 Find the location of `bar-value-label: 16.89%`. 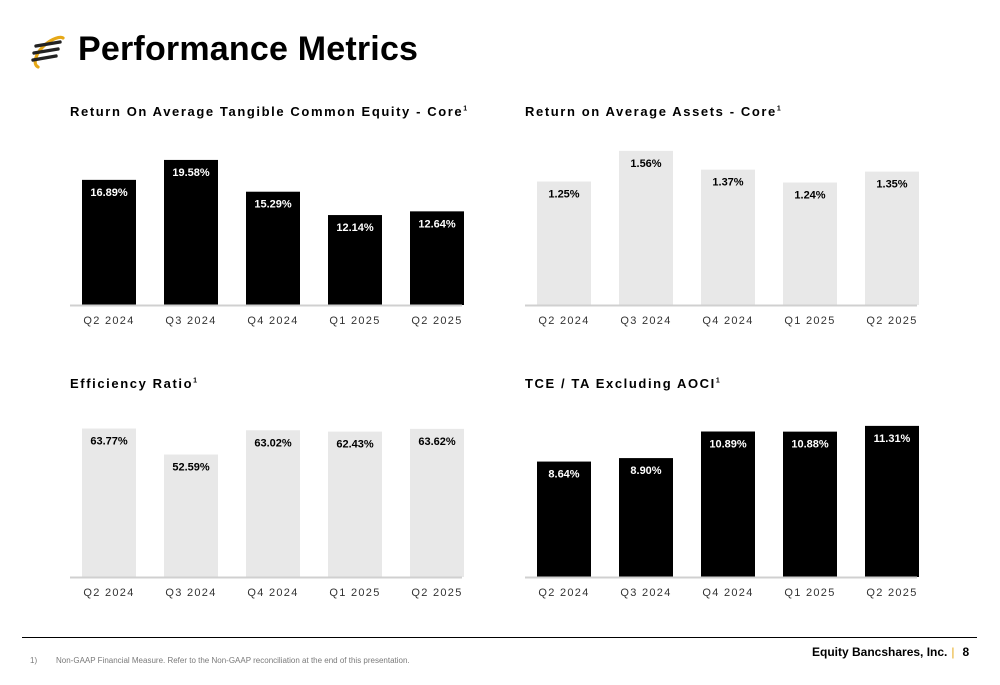

bar-value-label: 16.89% is located at coordinates (109, 193).